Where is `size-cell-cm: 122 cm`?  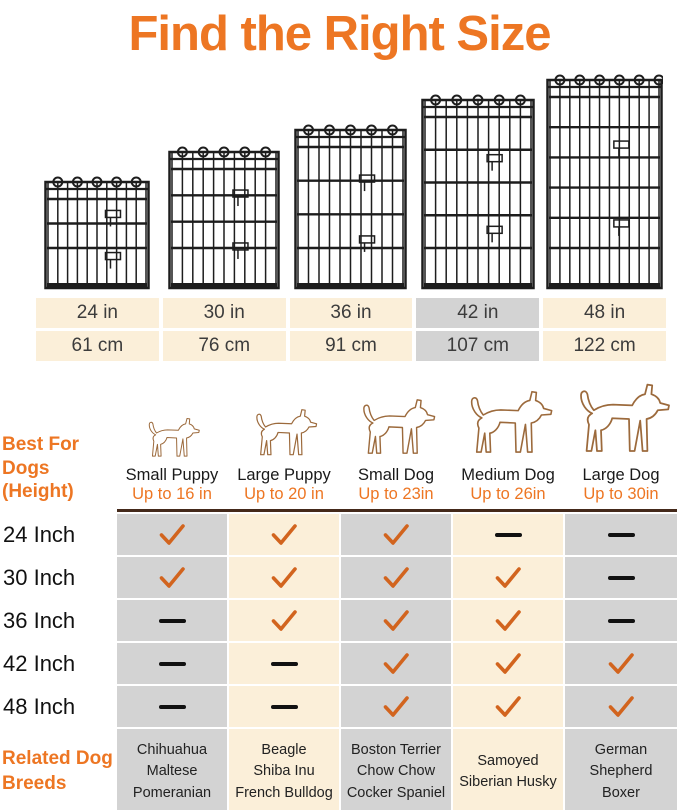 size-cell-cm: 122 cm is located at coordinates (604, 346).